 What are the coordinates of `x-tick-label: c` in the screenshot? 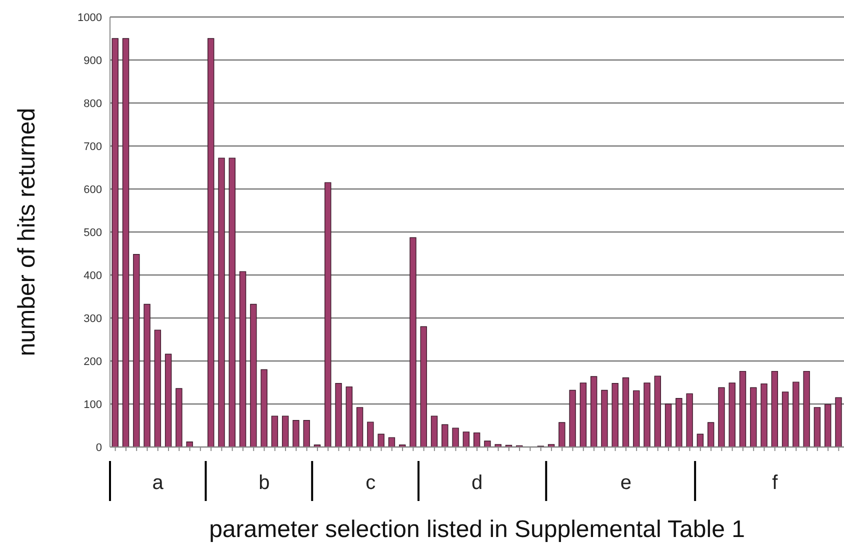 It's located at (371, 483).